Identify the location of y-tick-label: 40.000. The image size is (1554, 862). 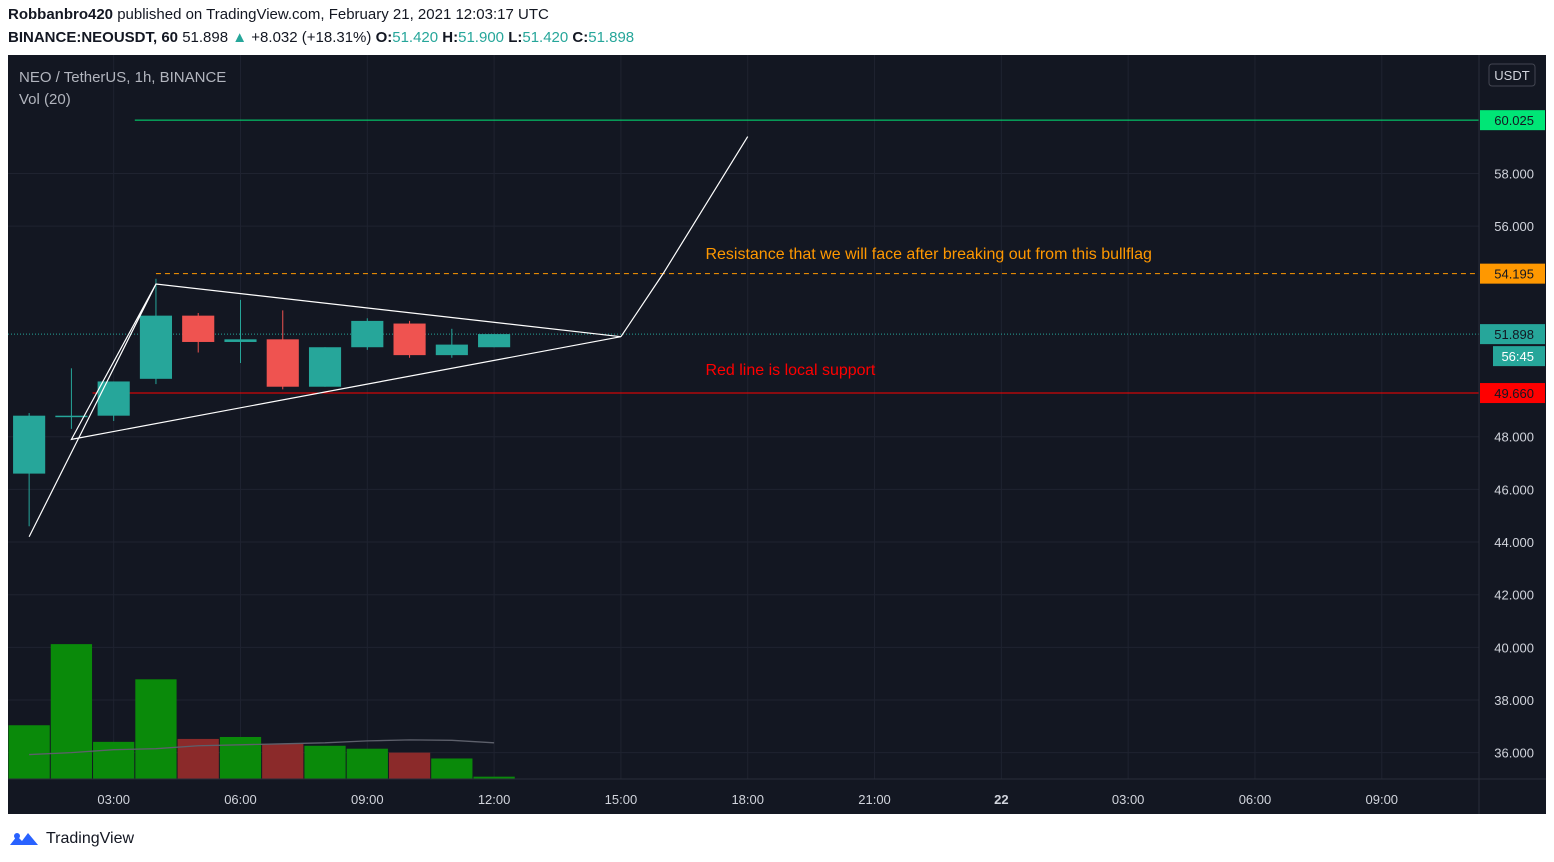
(1514, 647).